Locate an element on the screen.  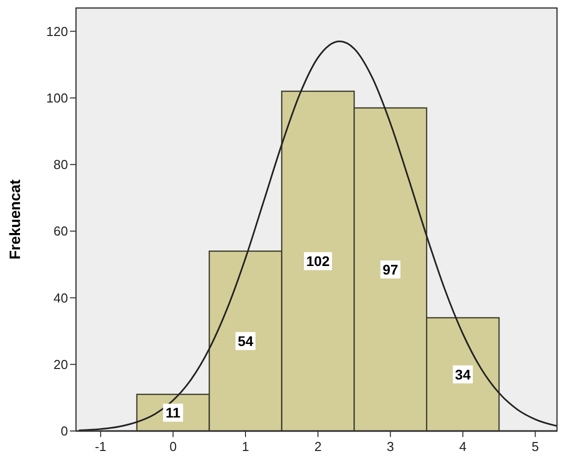
y-axis-title: Frekuencat is located at coordinates (15, 219).